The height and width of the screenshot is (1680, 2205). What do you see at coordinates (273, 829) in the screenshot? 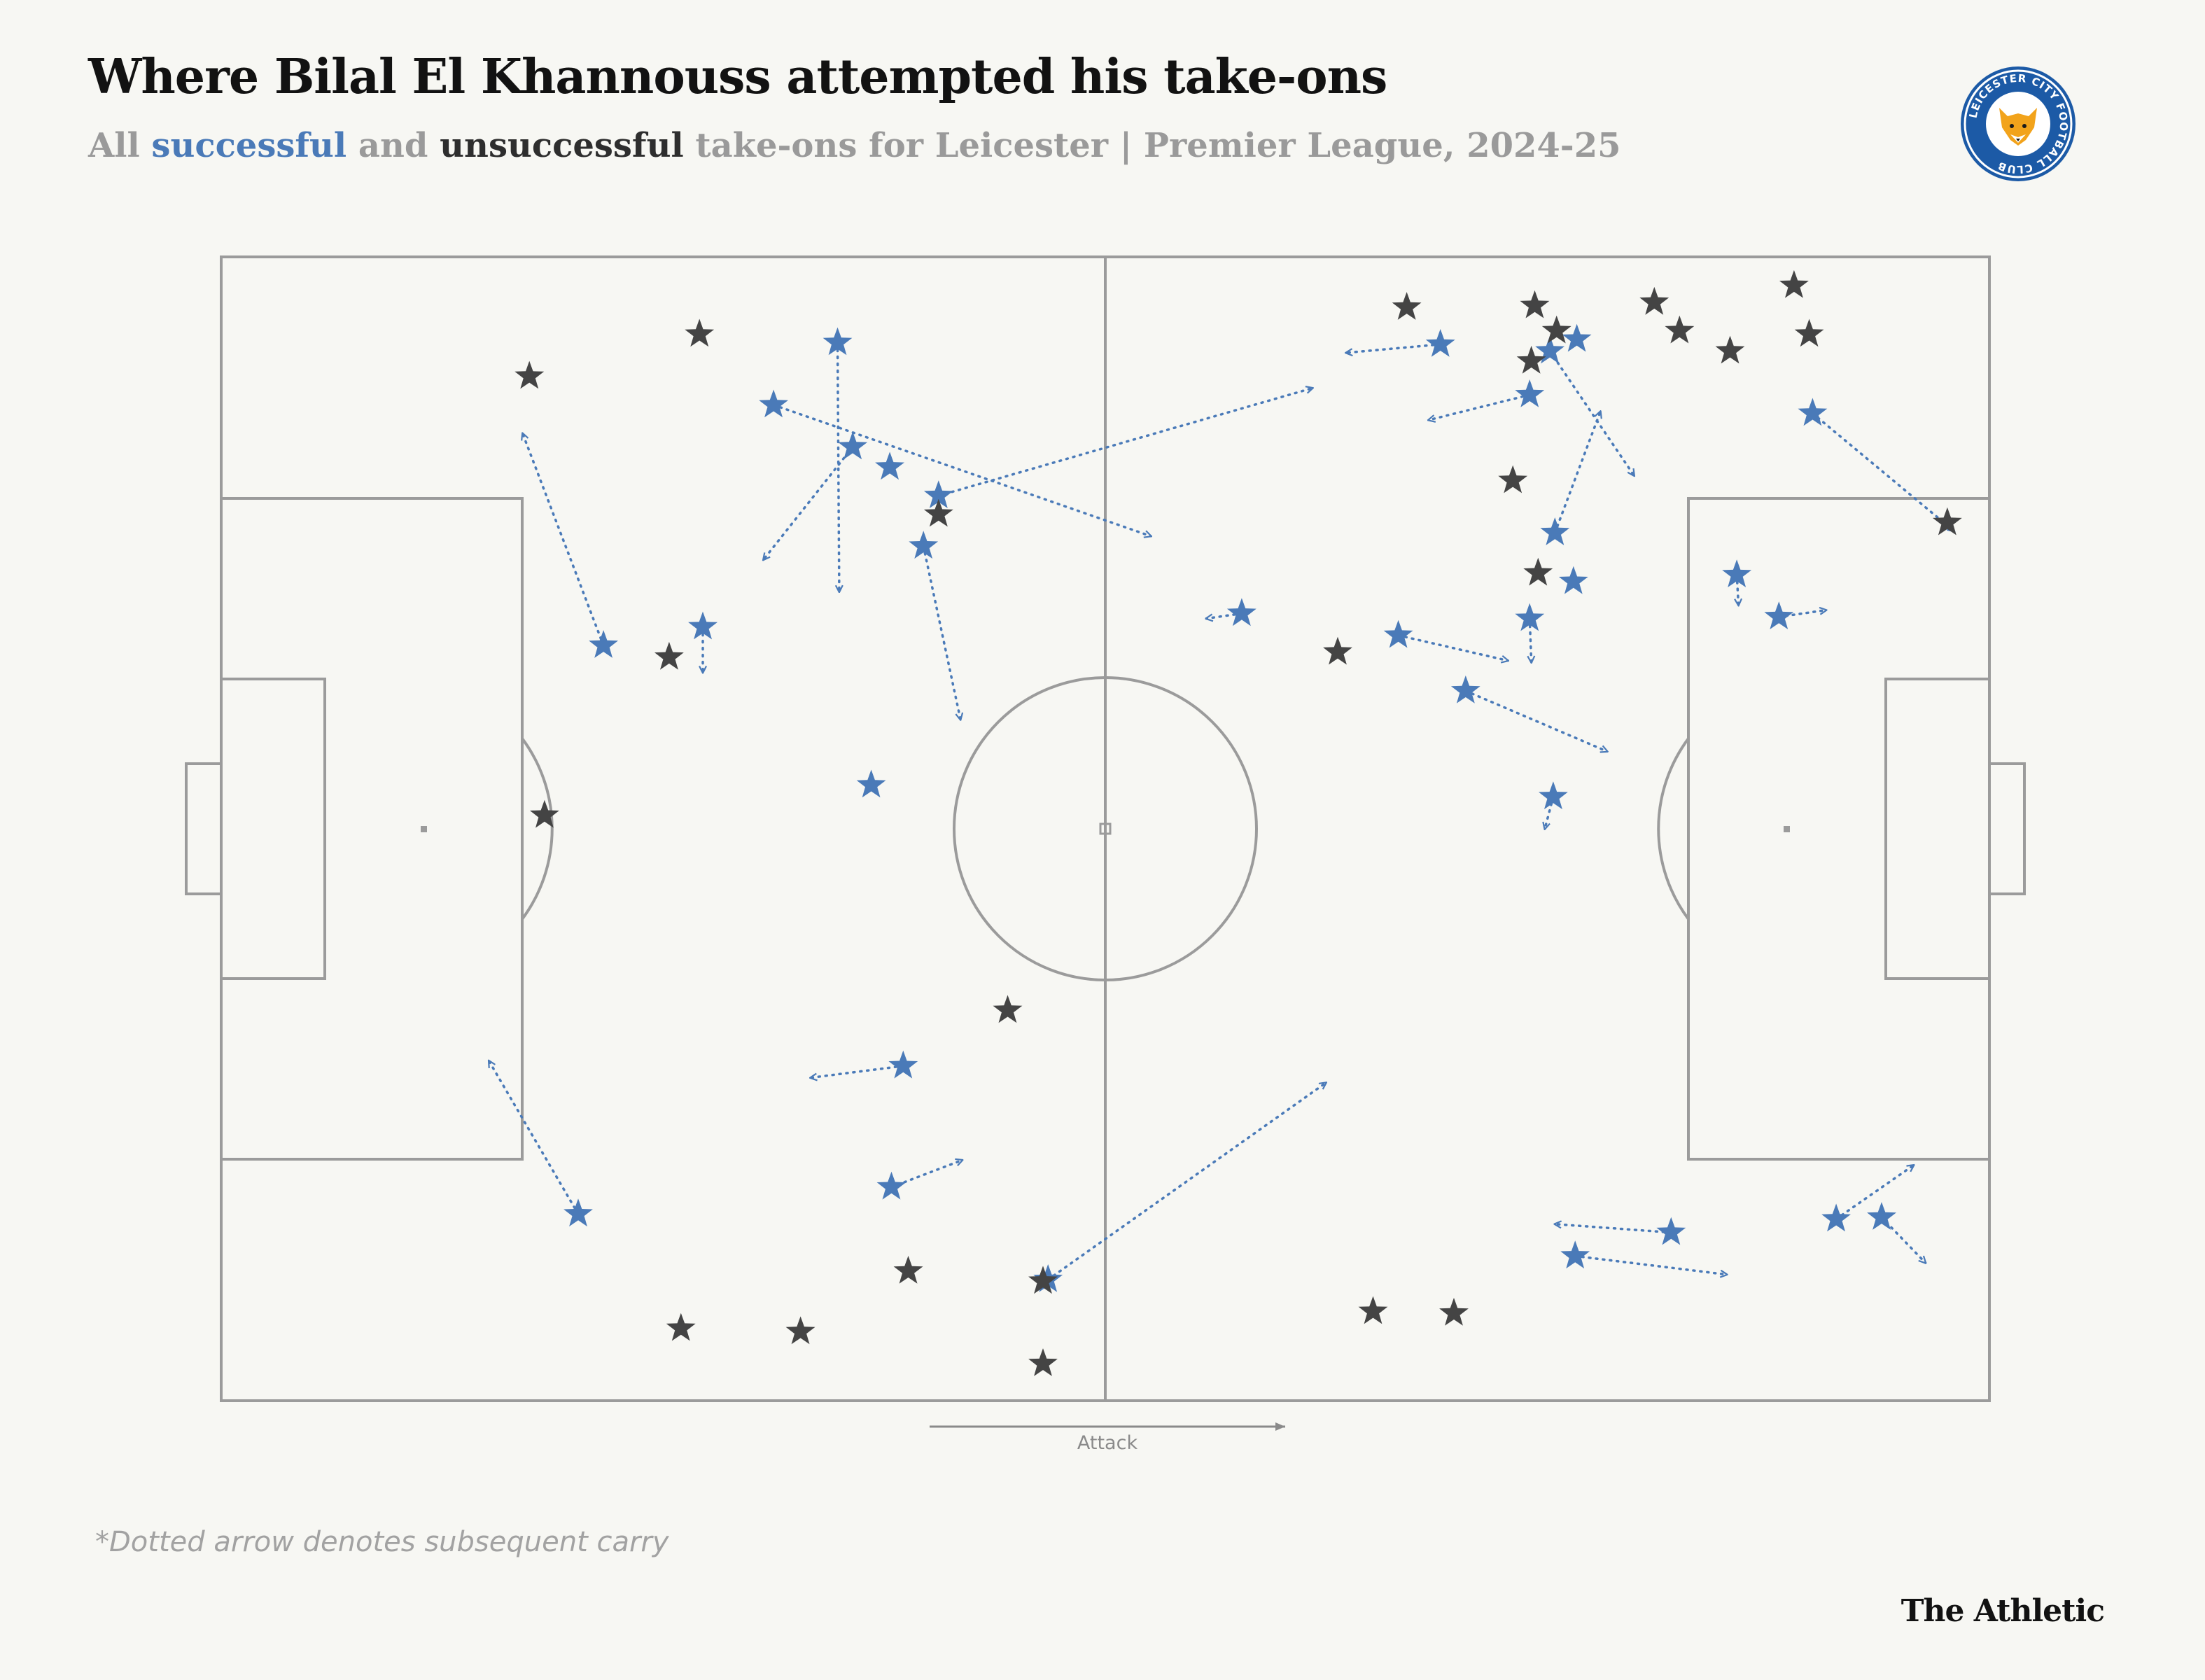
I see `left-six-yard-box` at bounding box center [273, 829].